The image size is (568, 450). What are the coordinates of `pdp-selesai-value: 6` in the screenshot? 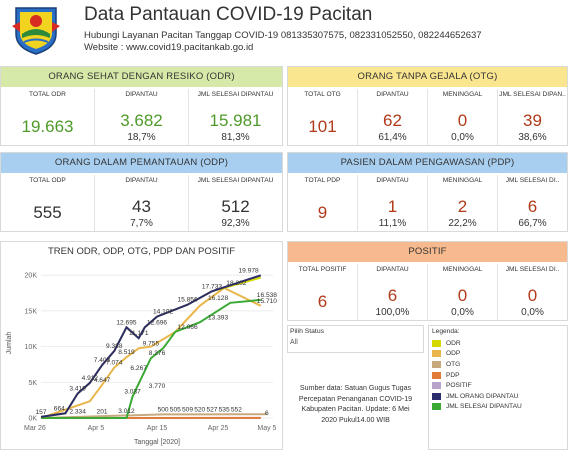 It's located at (532, 206).